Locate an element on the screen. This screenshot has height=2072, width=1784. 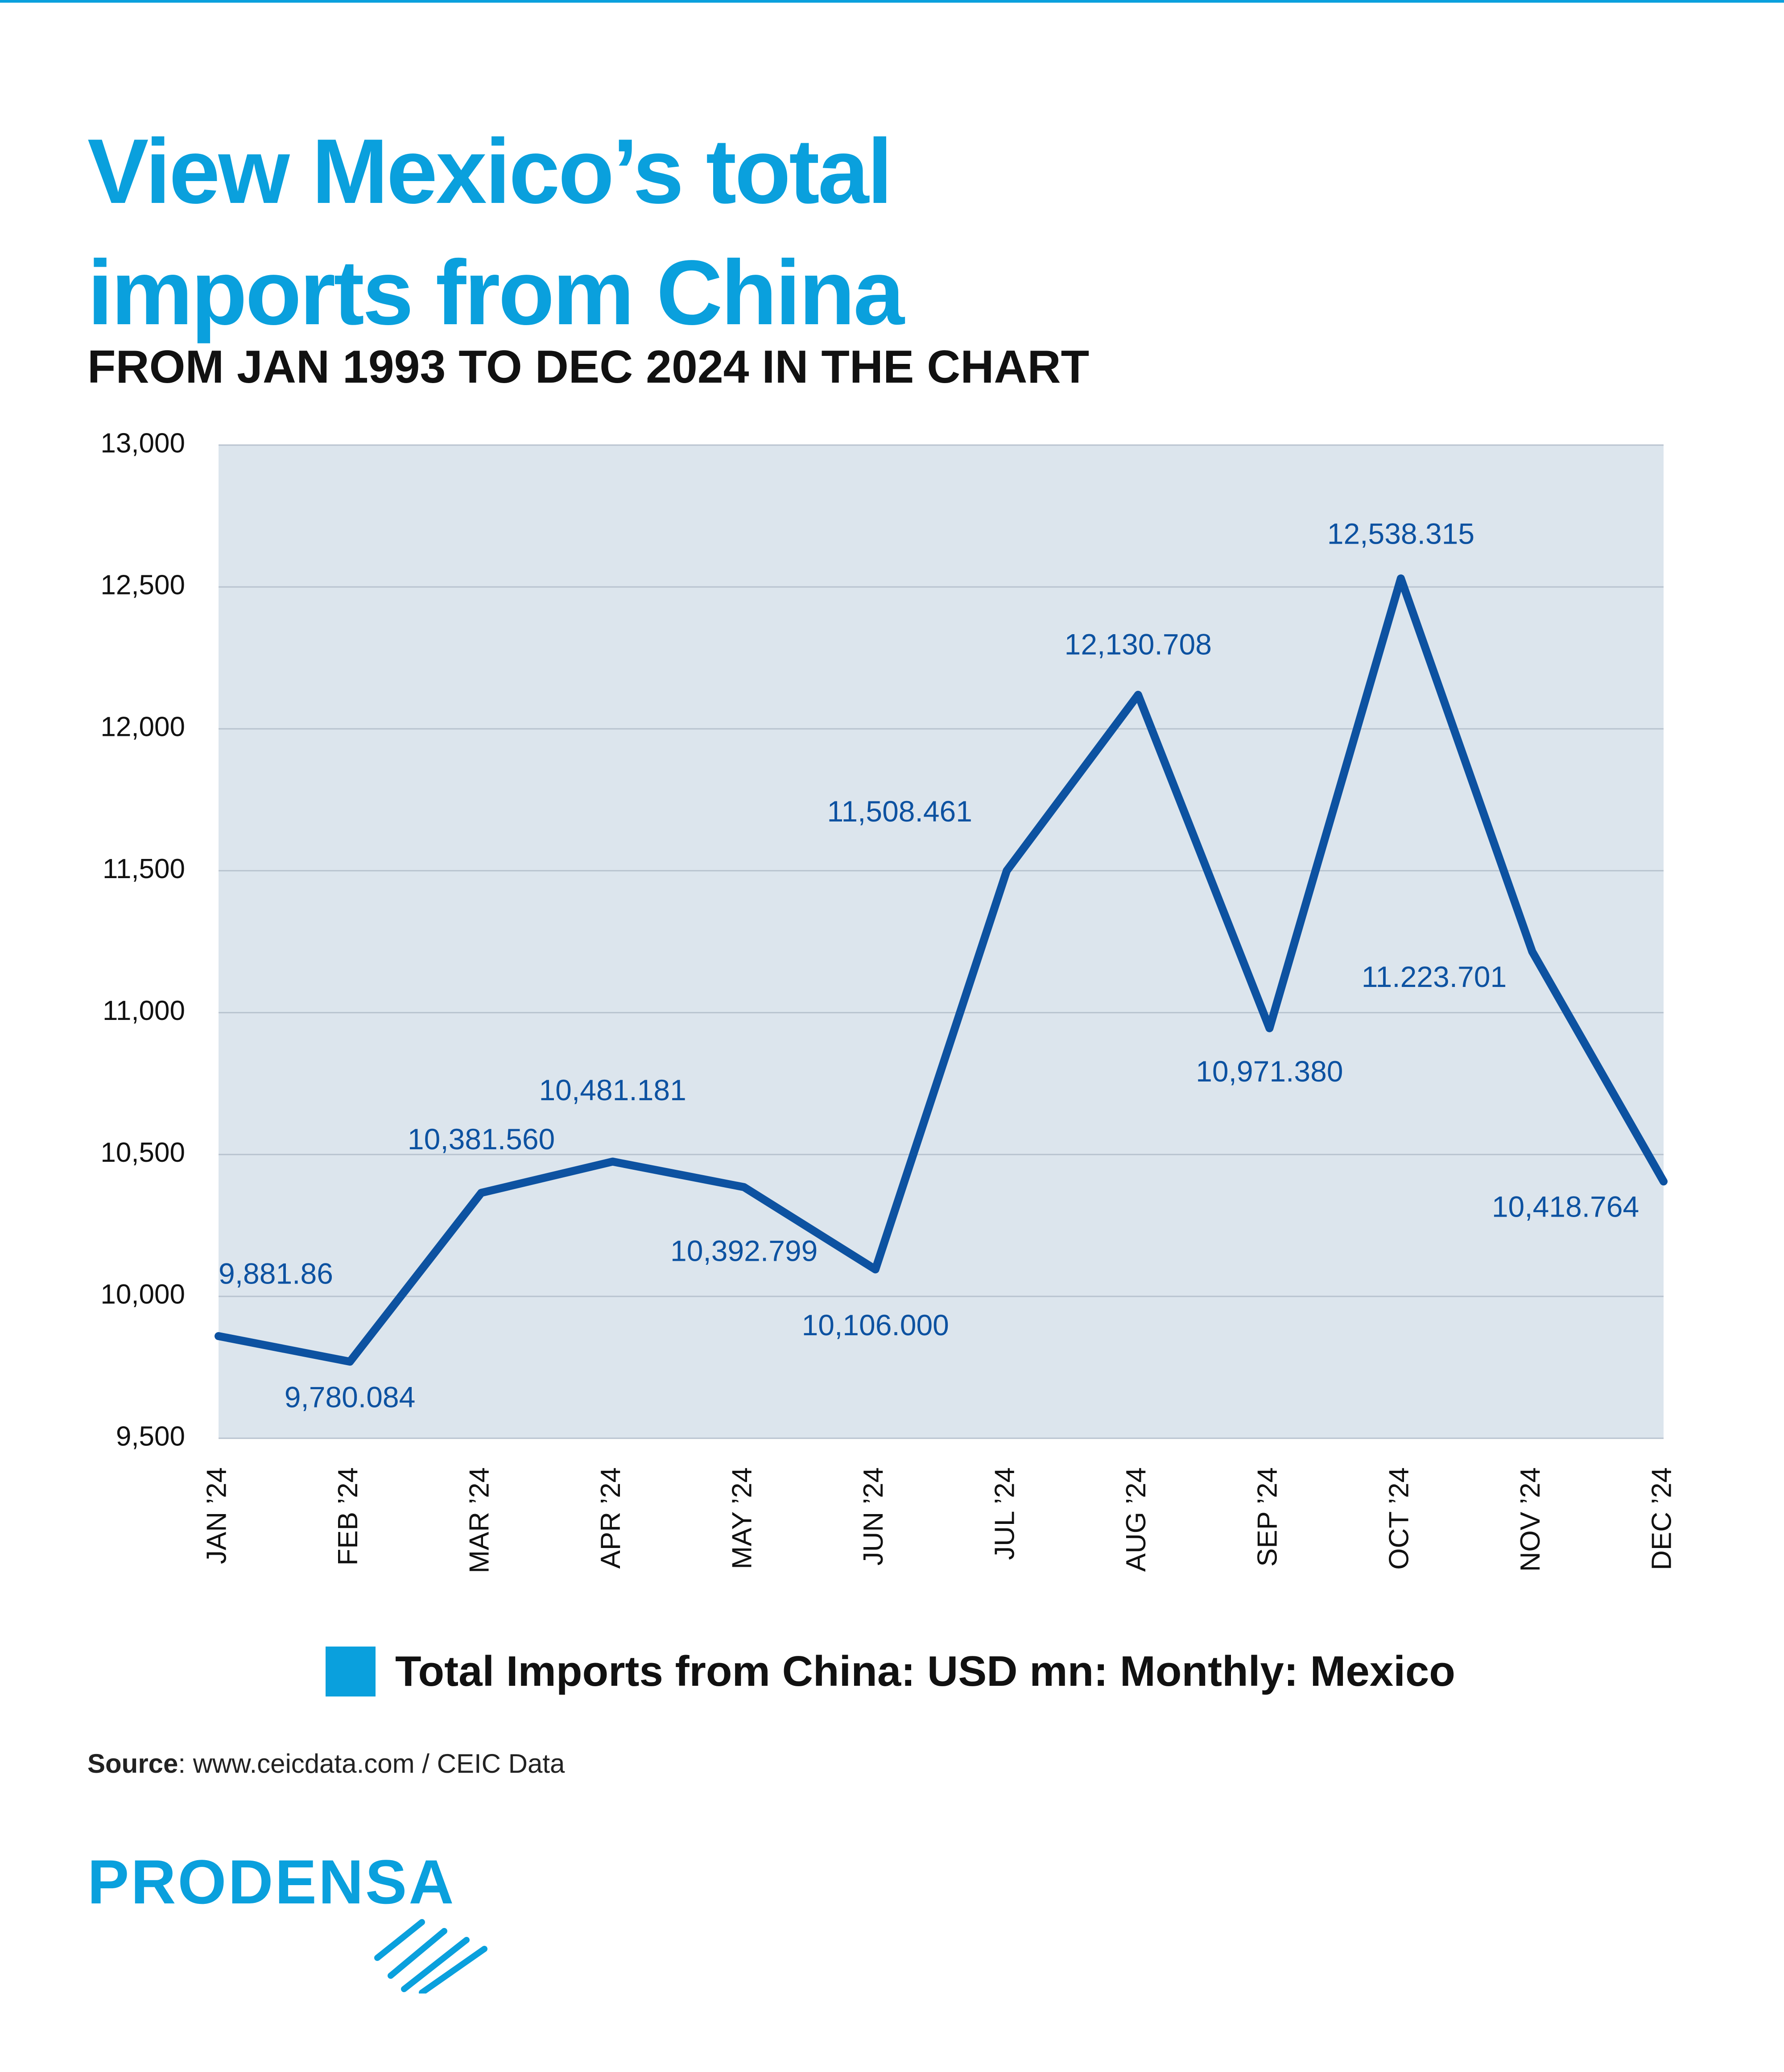
title-line-2: imports from China is located at coordinates (495, 292).